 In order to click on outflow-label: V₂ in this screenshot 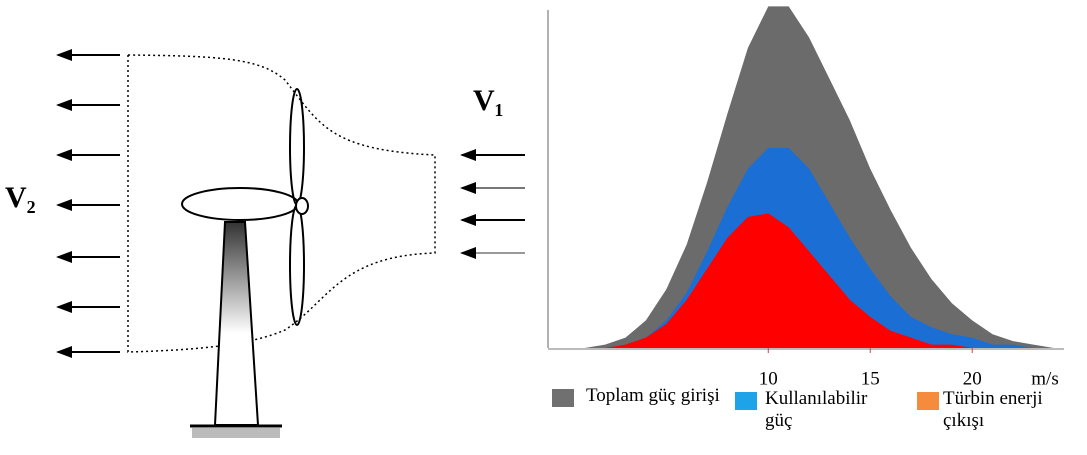, I will do `click(20, 197)`.